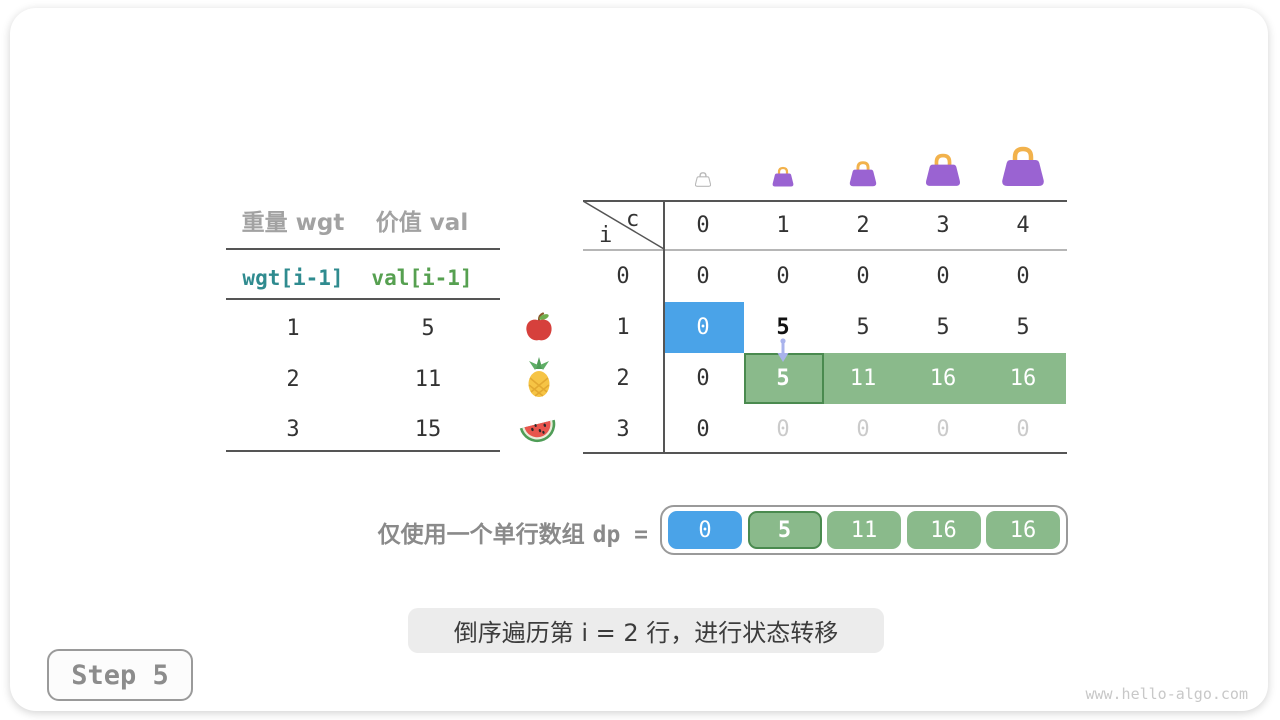 This screenshot has height=720, width=1280. Describe the element at coordinates (293, 328) in the screenshot. I see `item-1-weight: 1` at that location.